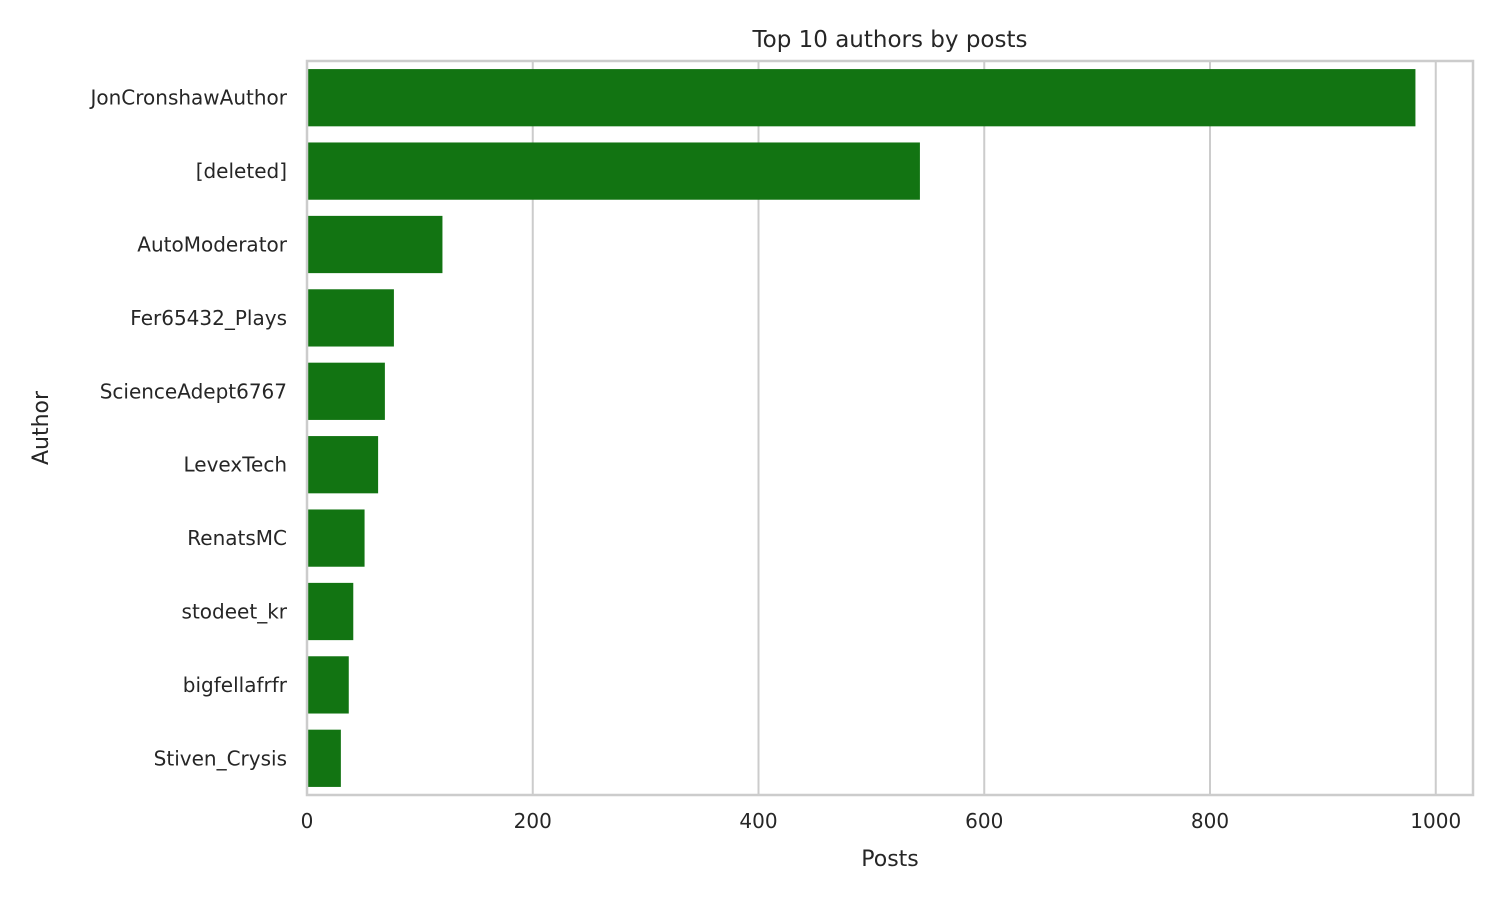 The height and width of the screenshot is (900, 1500). What do you see at coordinates (235, 465) in the screenshot?
I see `y-tick-label: LevexTech` at bounding box center [235, 465].